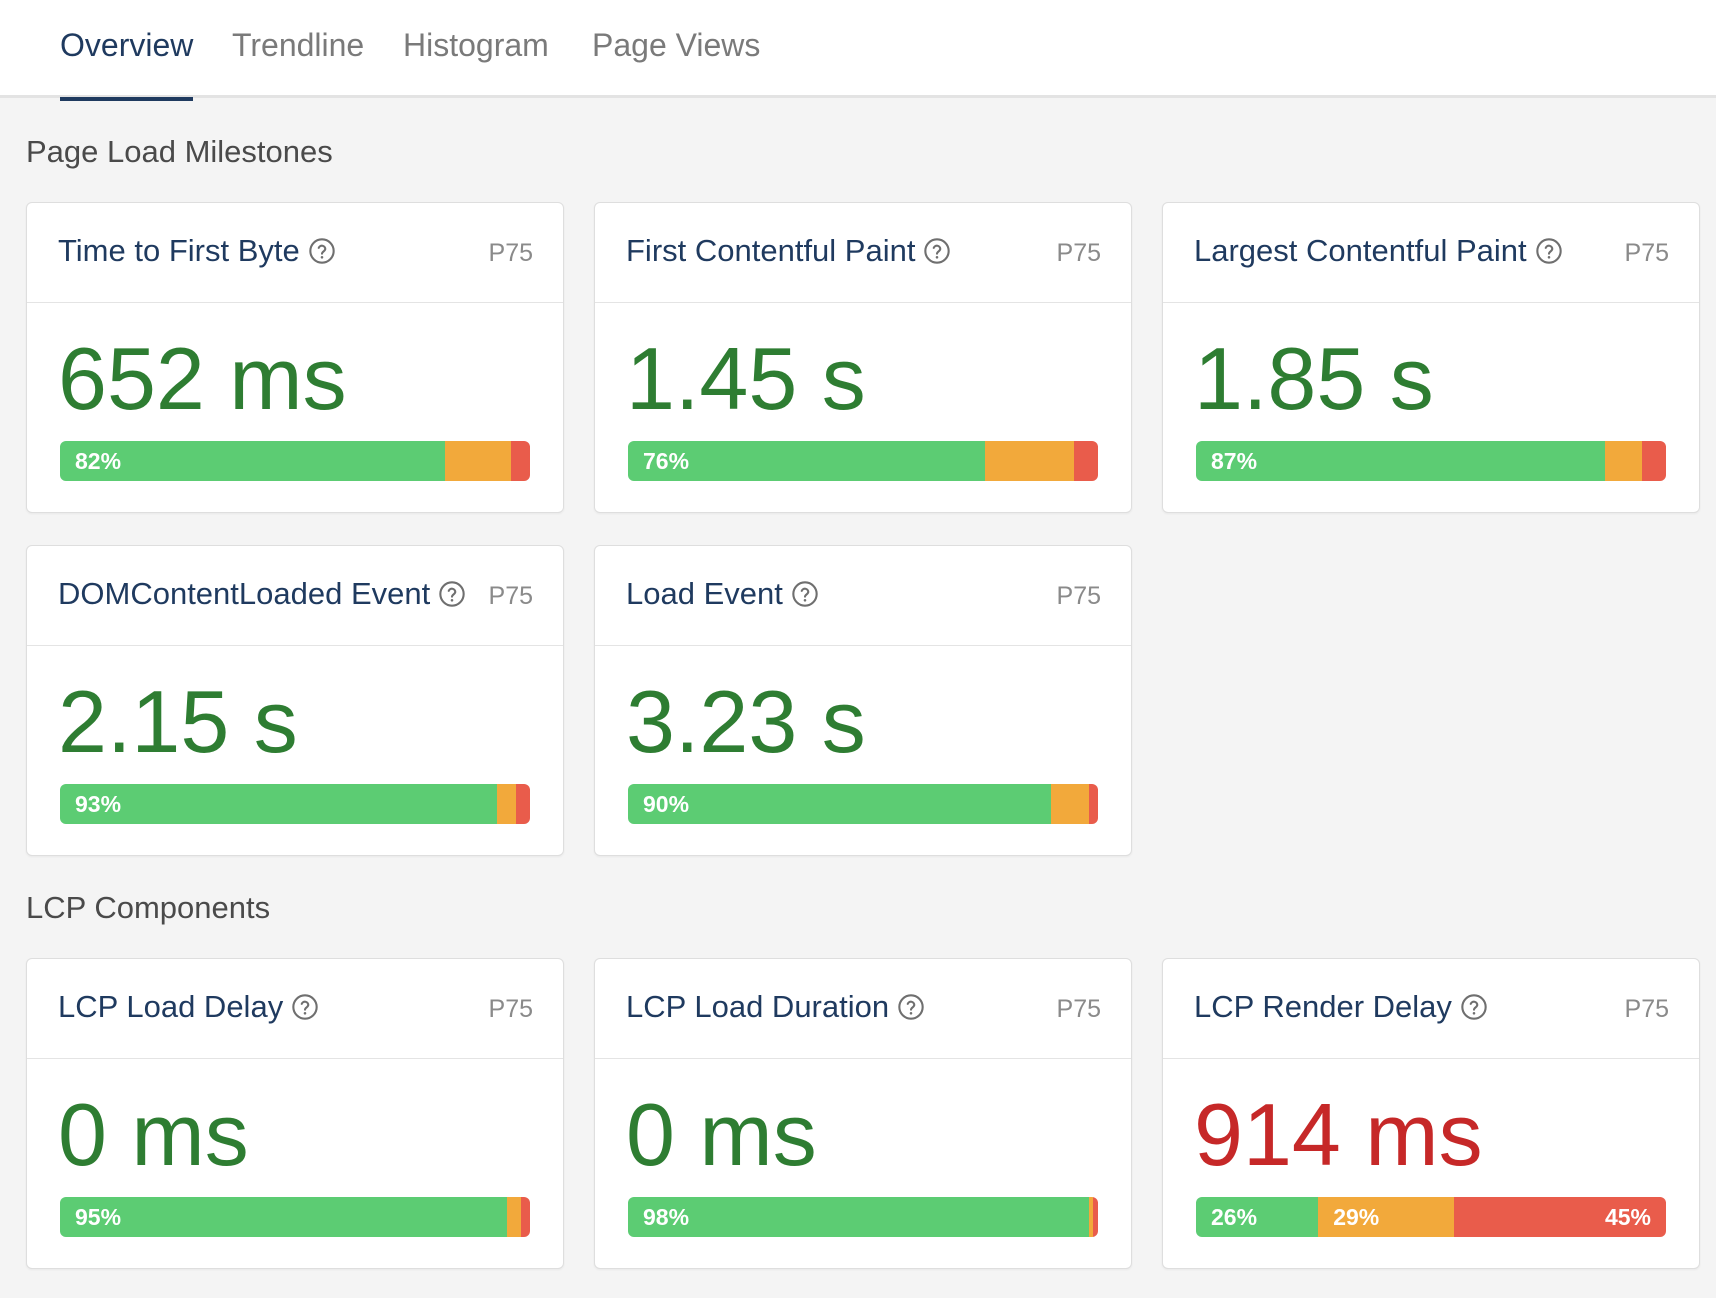 Image resolution: width=1716 pixels, height=1298 pixels. I want to click on good-segment: 98%, so click(858, 1217).